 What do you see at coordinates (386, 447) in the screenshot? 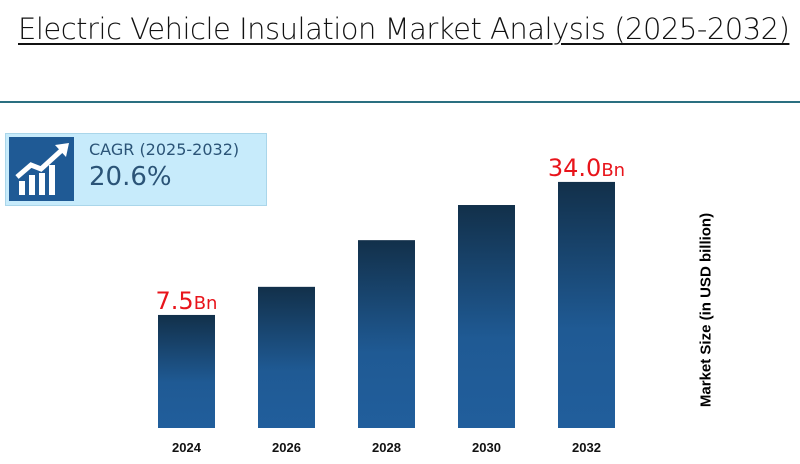
I see `x-tick-label: 2028` at bounding box center [386, 447].